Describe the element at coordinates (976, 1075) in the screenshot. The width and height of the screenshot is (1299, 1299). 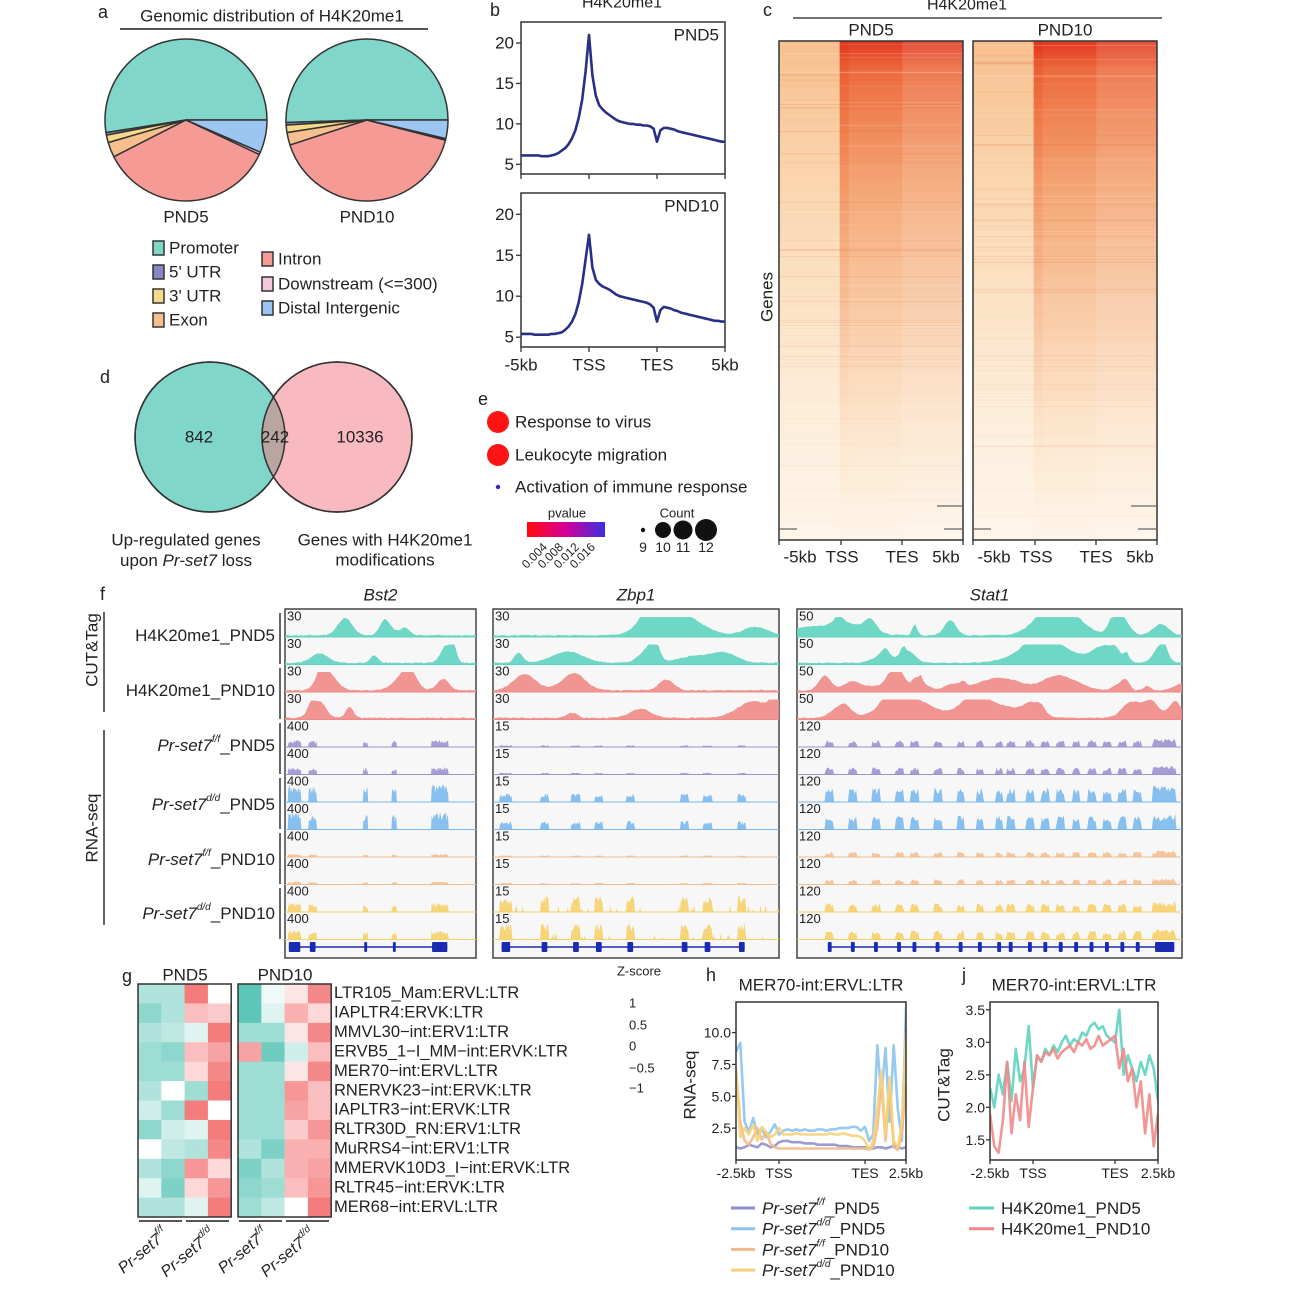
I see `y-tick-label: 2.5` at that location.